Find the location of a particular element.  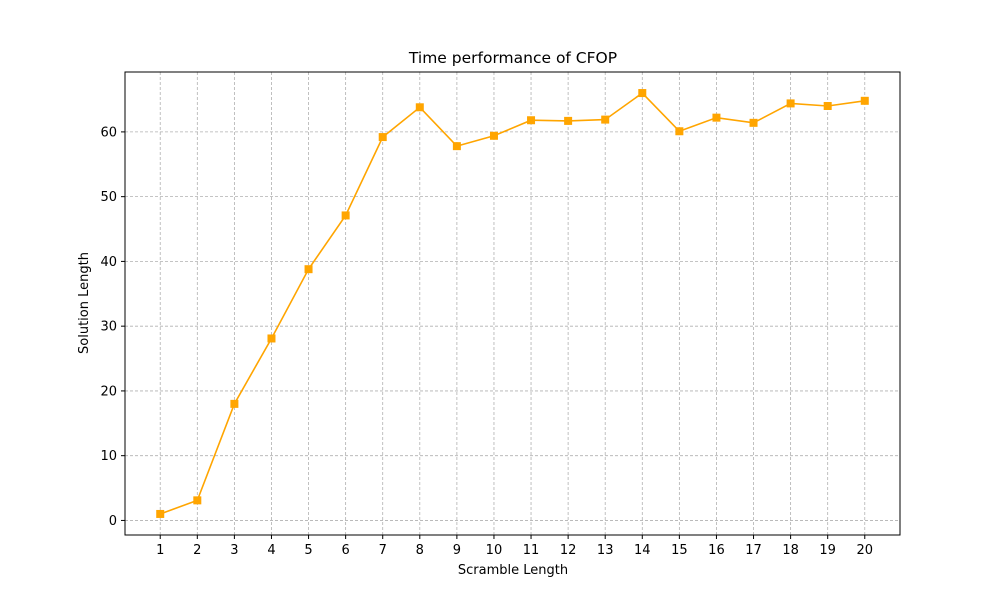

x-tick-label: 13 is located at coordinates (605, 550).